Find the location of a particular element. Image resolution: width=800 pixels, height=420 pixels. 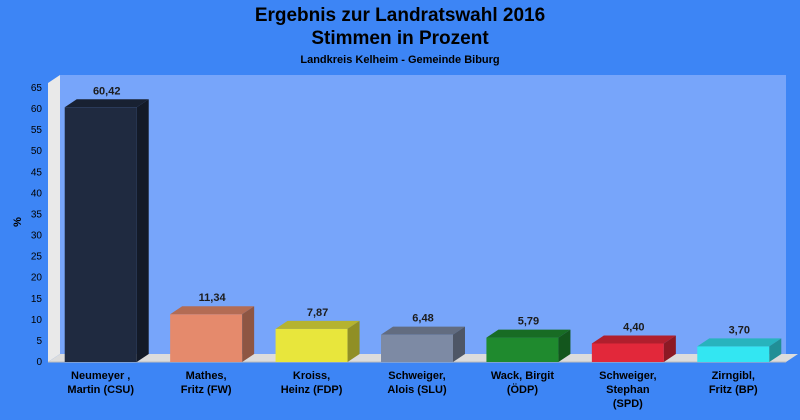

x-tick-label-line: Fritz (BP) is located at coordinates (733, 390).